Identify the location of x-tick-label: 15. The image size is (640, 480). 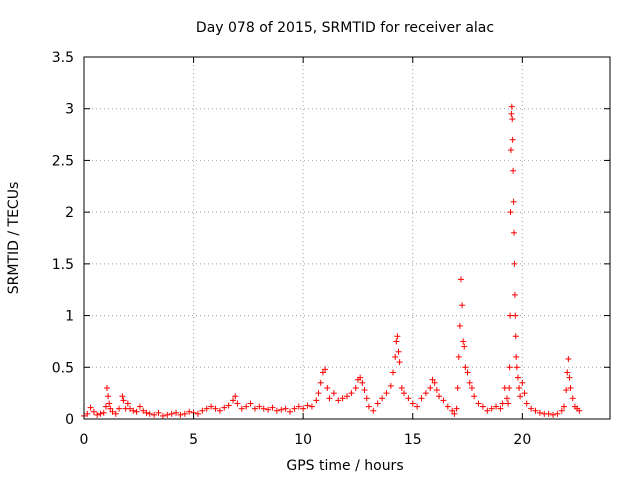
(413, 440).